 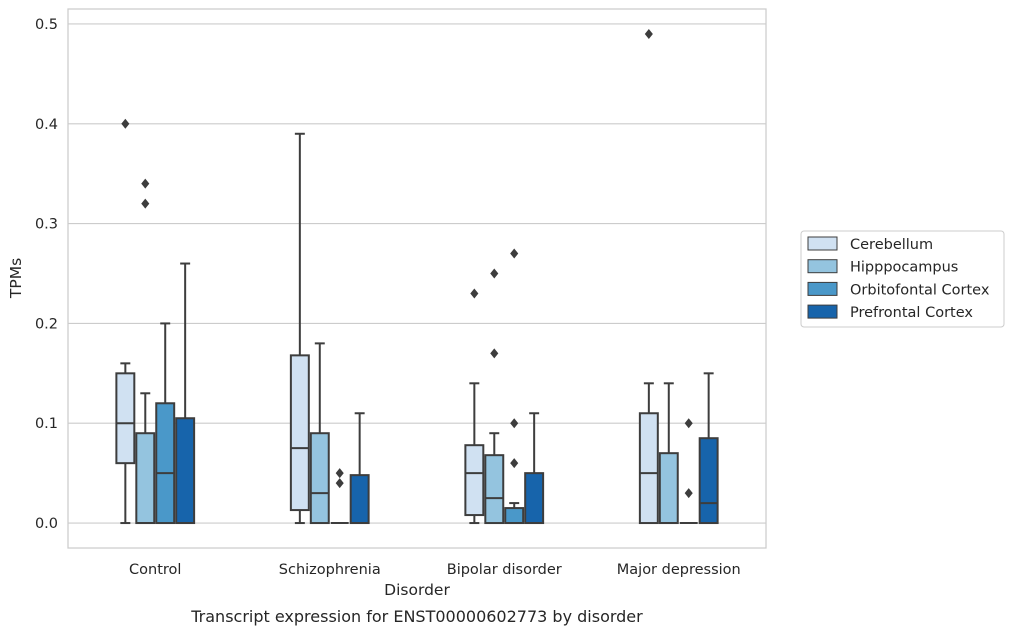 I want to click on y-axis-ticks: 0.0 0.1 0.2 0.3 0.4 0.5, so click(x=46, y=274).